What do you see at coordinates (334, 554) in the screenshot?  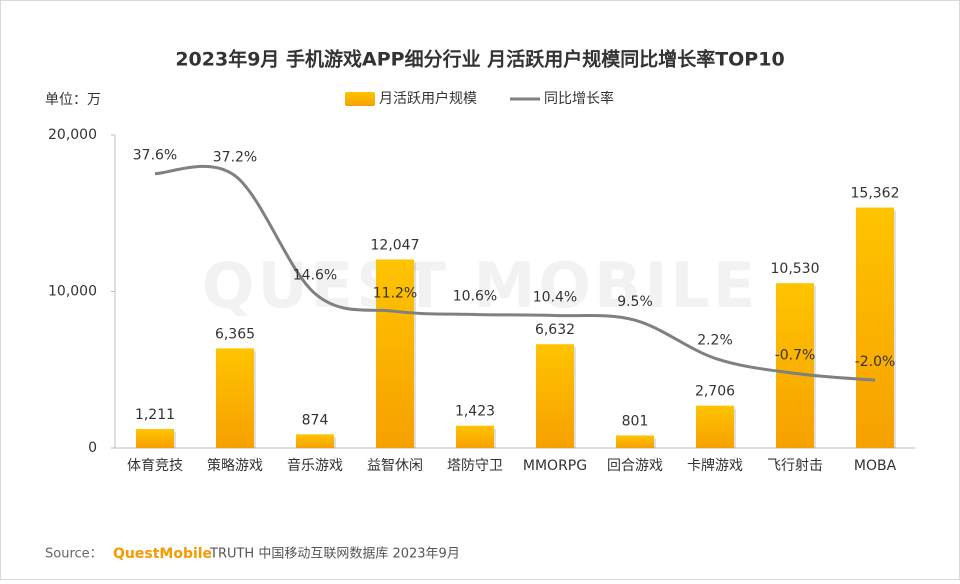 I see `source-text: TRUTH 中国移动互联网数据库 2023年9月` at bounding box center [334, 554].